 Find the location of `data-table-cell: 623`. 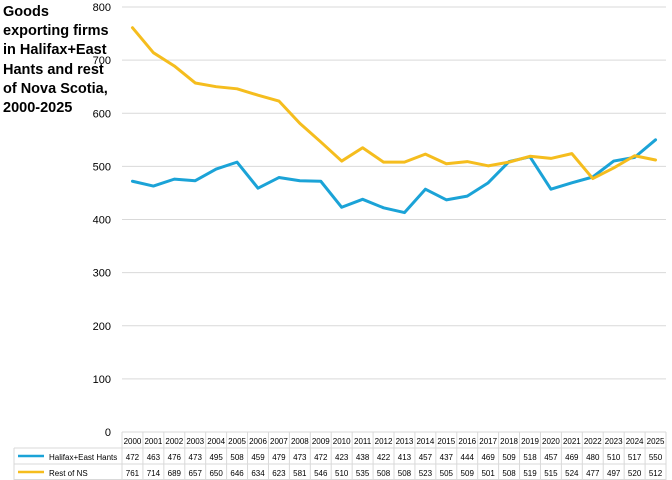

data-table-cell: 623 is located at coordinates (279, 473).